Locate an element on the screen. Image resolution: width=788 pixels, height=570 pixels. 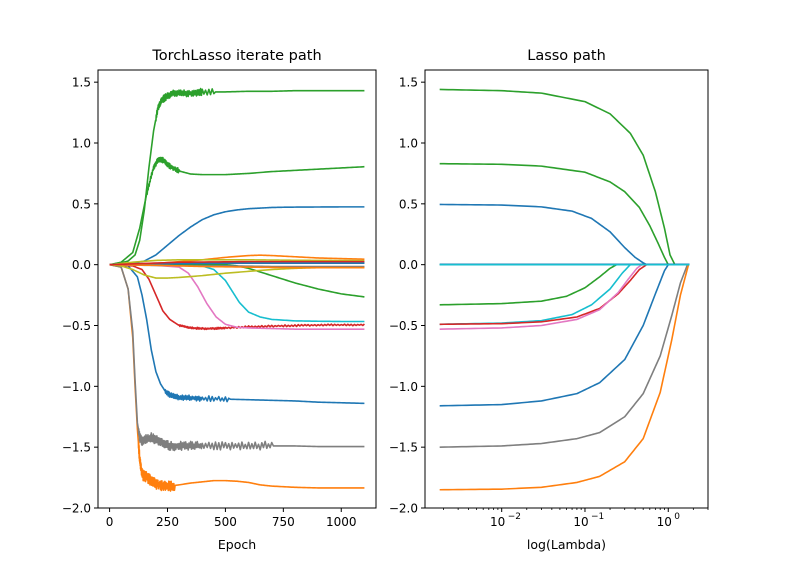
left-panel-xlabel: Epoch is located at coordinates (237, 544).